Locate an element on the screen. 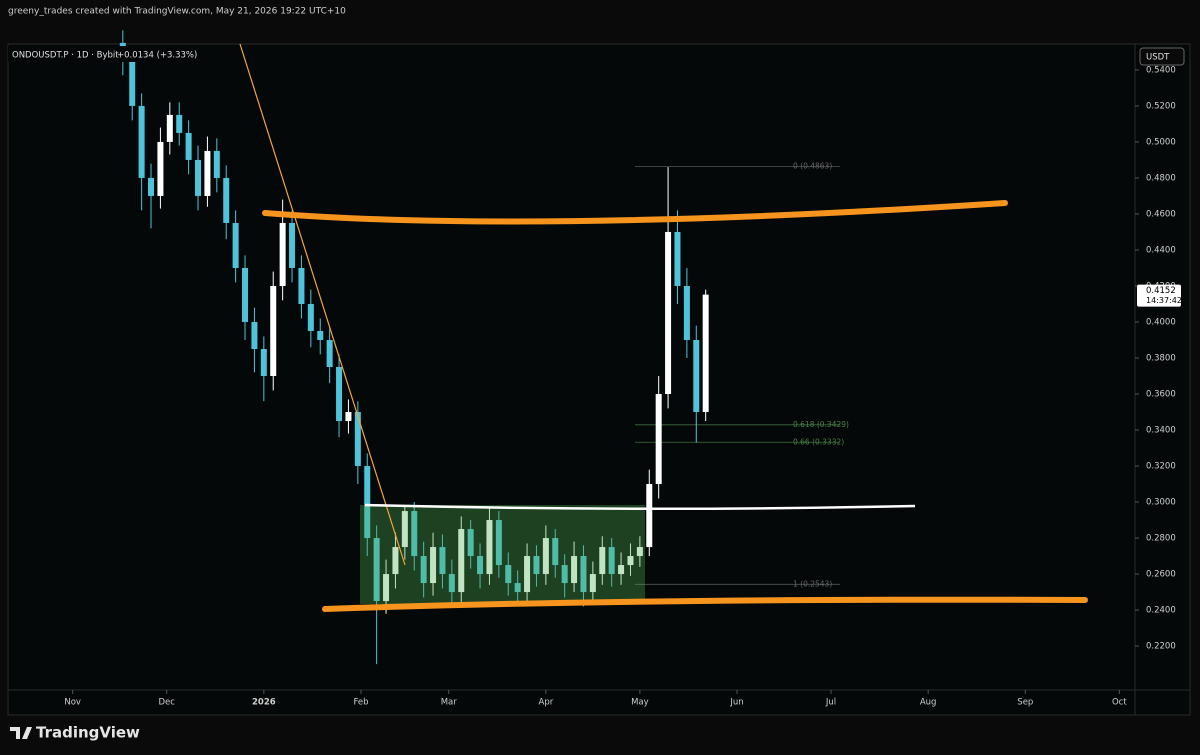 This screenshot has height=755, width=1200. x-tick-label: Mar is located at coordinates (449, 703).